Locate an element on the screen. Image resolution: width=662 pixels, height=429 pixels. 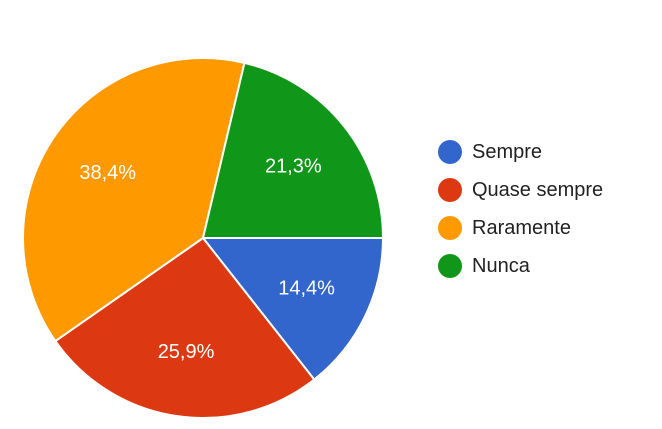
legend-item-raramente: Raramente is located at coordinates (520, 228).